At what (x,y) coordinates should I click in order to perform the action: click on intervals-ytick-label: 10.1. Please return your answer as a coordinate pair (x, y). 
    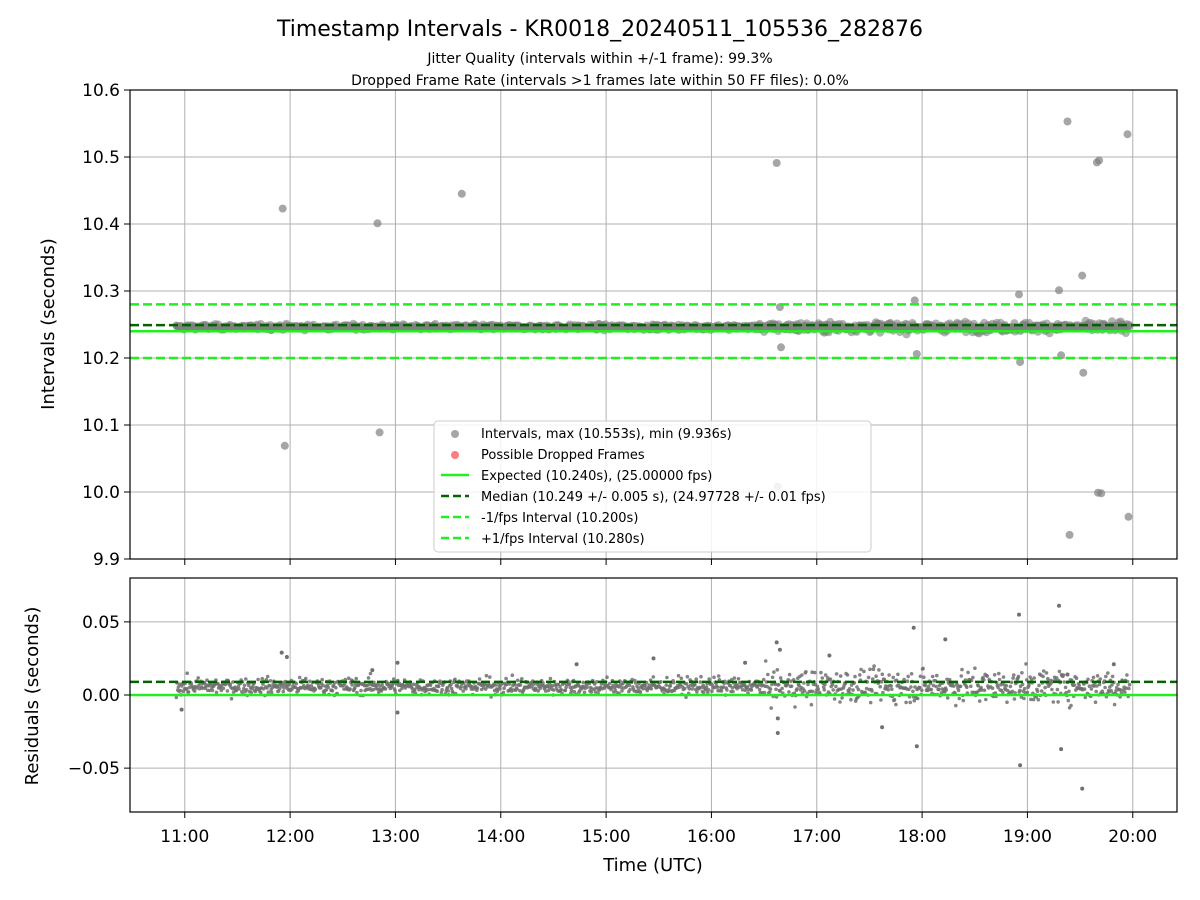
    Looking at the image, I should click on (101, 426).